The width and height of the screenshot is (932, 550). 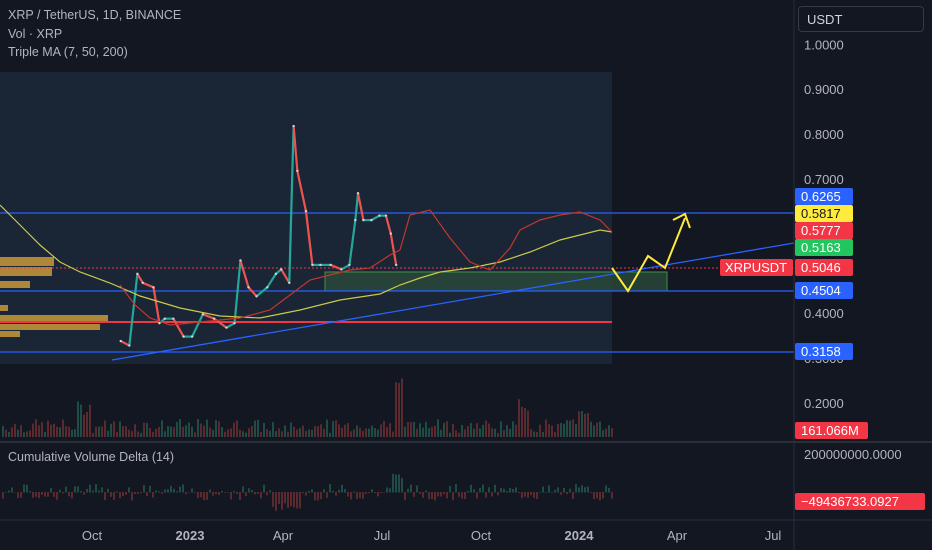 I want to click on price-tag-label: 0.5817, so click(x=821, y=213).